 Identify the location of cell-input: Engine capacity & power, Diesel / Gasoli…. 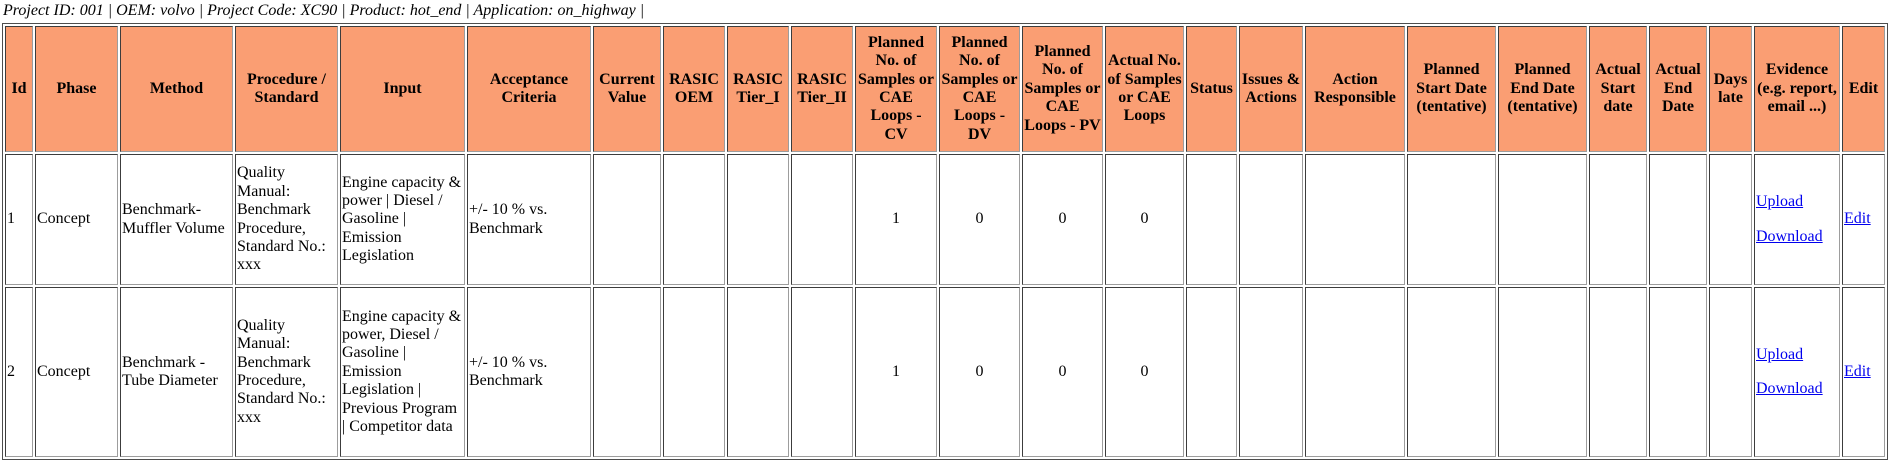
(402, 372).